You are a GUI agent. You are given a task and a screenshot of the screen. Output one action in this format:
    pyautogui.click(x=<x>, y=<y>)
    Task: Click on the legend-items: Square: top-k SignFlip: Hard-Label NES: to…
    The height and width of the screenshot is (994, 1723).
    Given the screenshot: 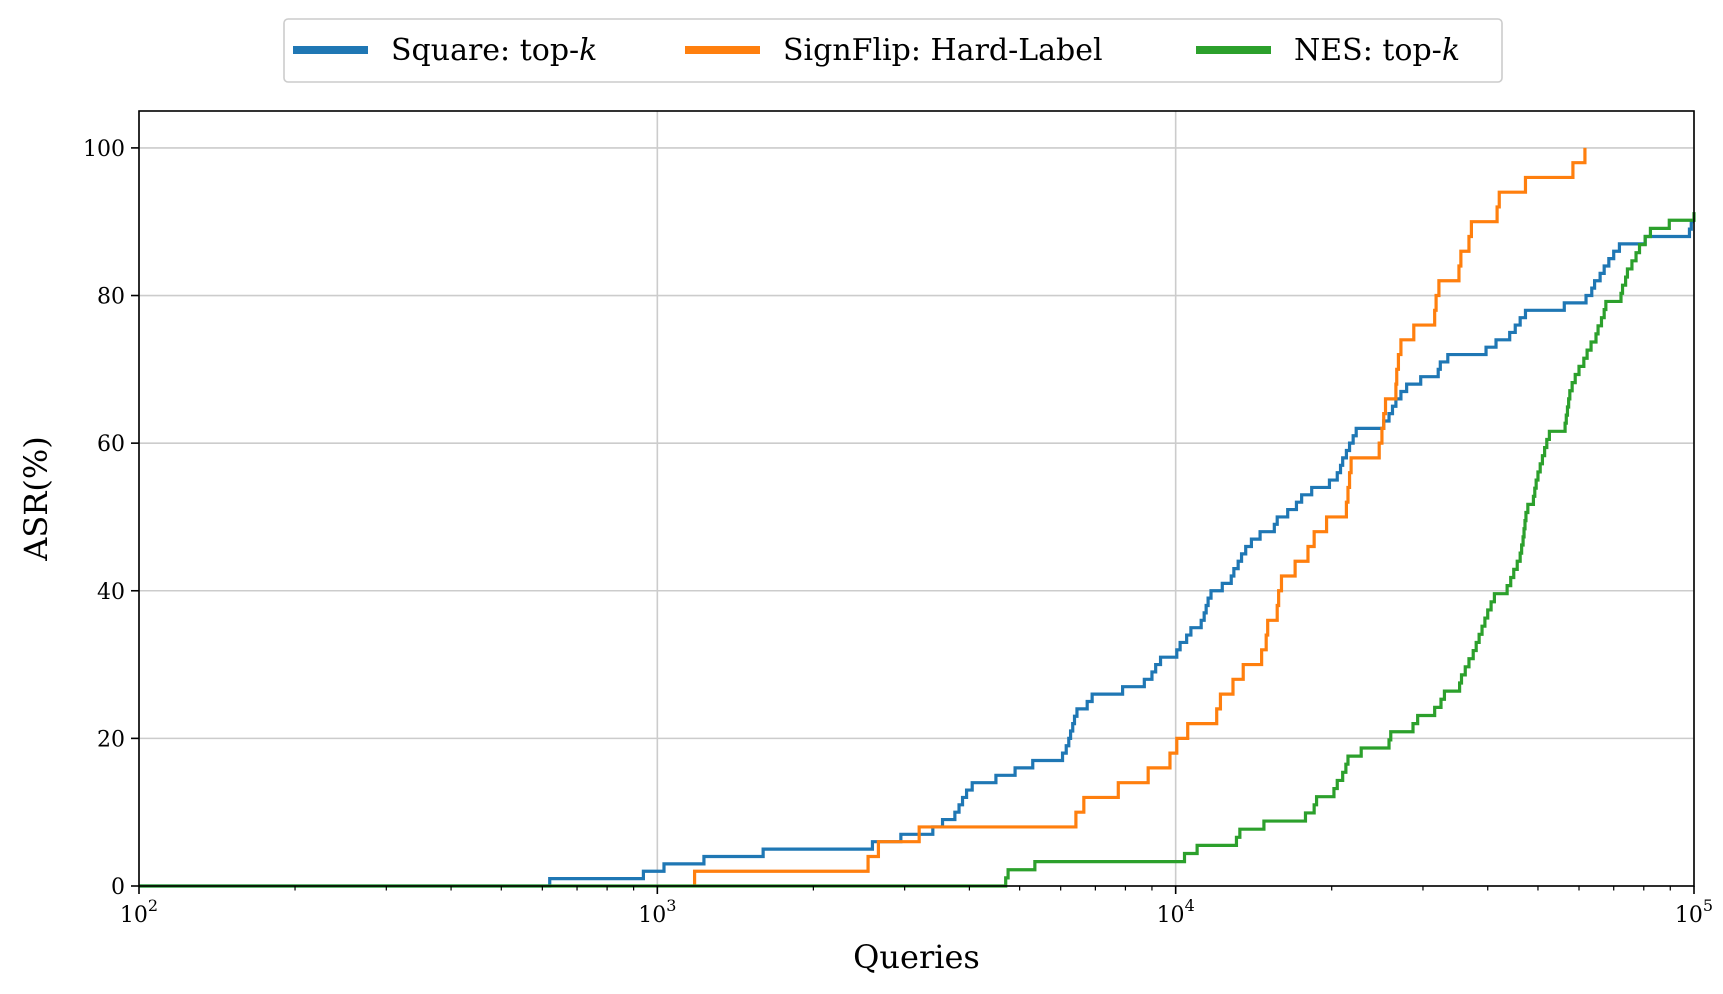 What is the action you would take?
    pyautogui.click(x=876, y=50)
    